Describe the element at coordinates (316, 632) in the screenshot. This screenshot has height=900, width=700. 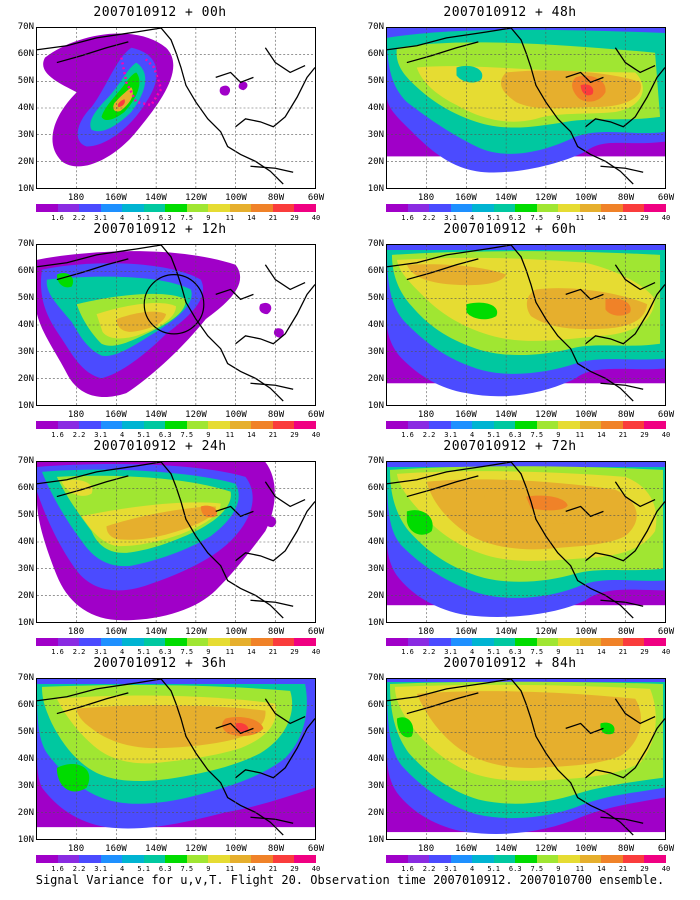
I see `lon-label: 60W` at that location.